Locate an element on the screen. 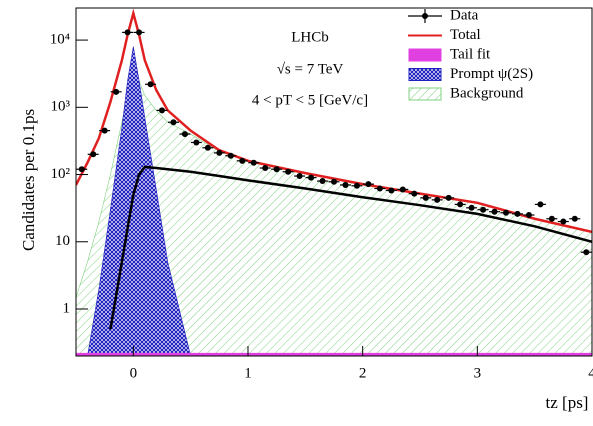 This screenshot has width=593, height=426. x-tick-label: 0 is located at coordinates (134, 373).